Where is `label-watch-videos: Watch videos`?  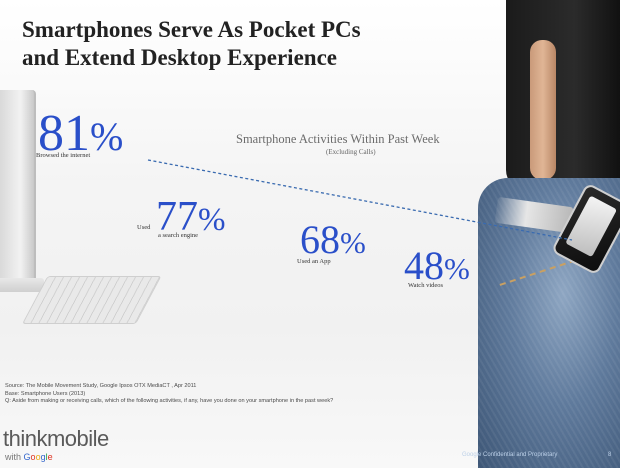 label-watch-videos: Watch videos is located at coordinates (426, 285).